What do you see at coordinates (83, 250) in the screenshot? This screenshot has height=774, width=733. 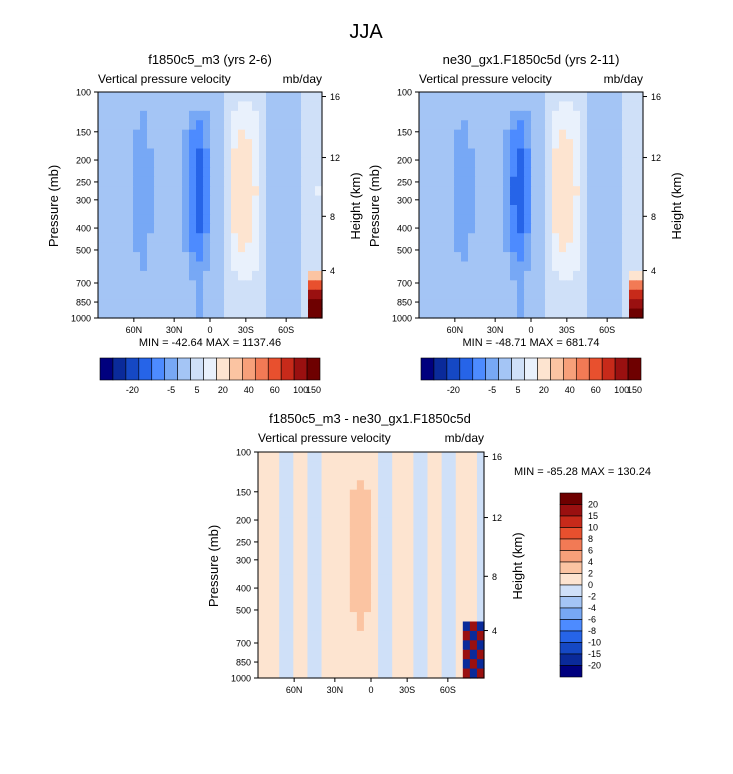 I see `y-tick-label: 500` at bounding box center [83, 250].